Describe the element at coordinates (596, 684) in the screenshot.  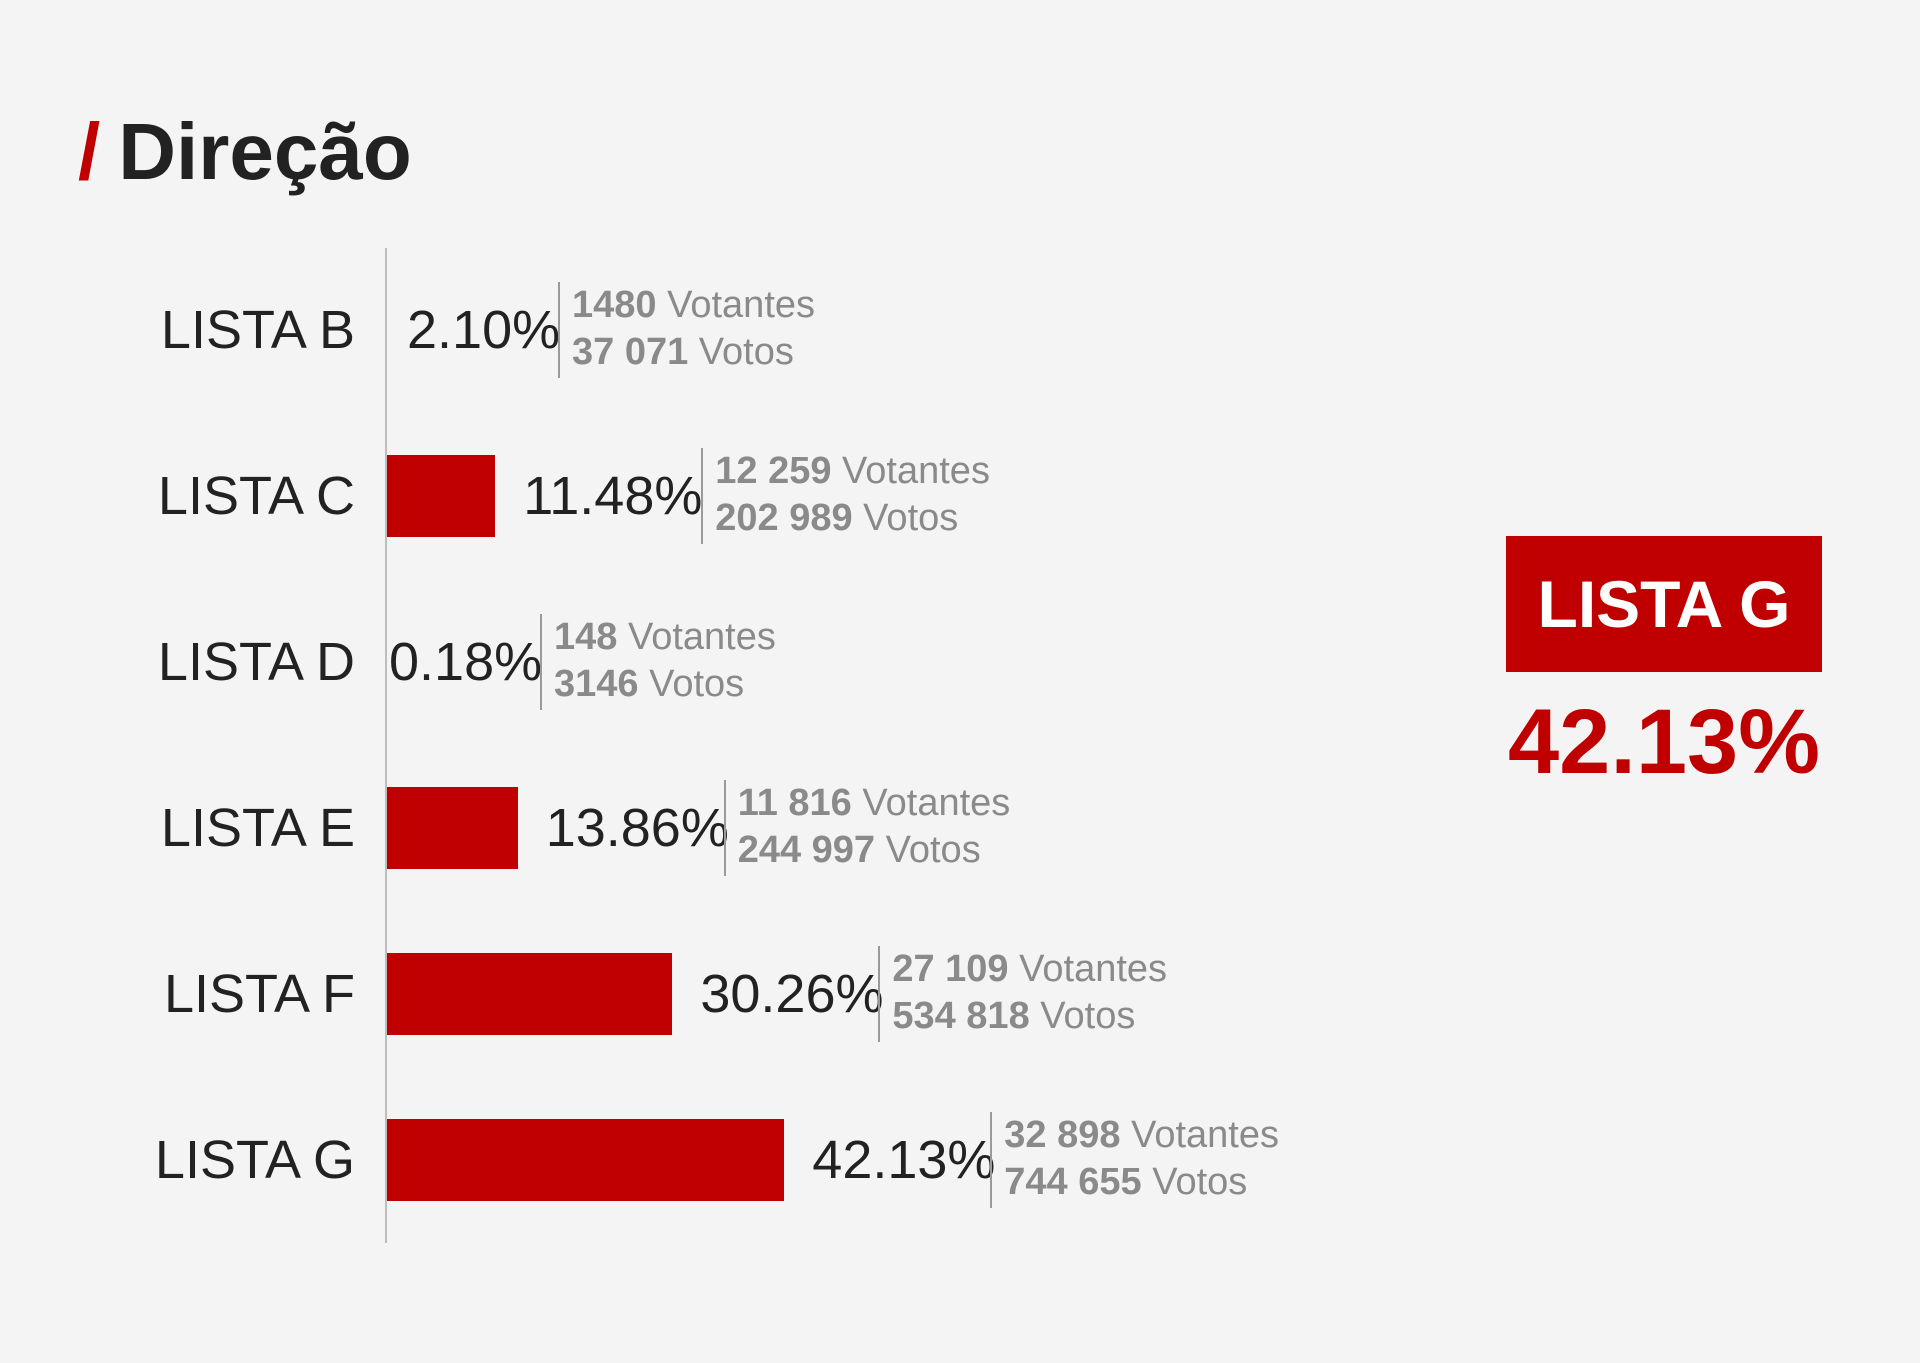
I see `votos-count: 3146` at that location.